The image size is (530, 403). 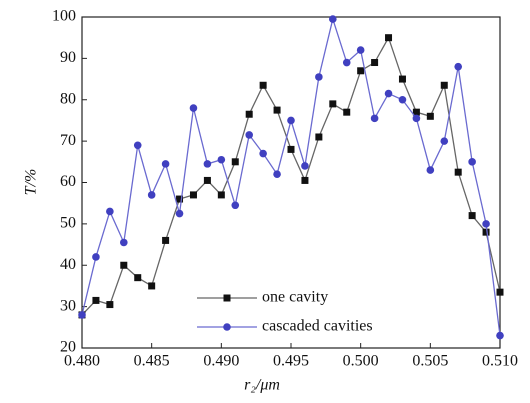 What do you see at coordinates (430, 361) in the screenshot?
I see `x-tick-label: 0.505` at bounding box center [430, 361].